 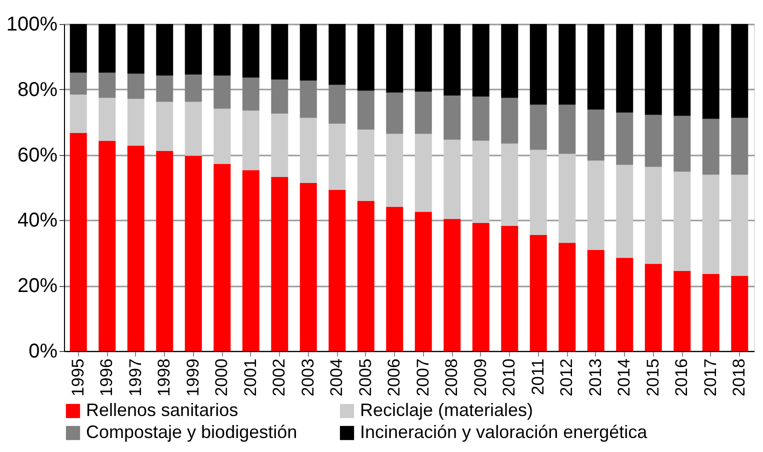 I want to click on x-tick-label: 2001, so click(x=250, y=377).